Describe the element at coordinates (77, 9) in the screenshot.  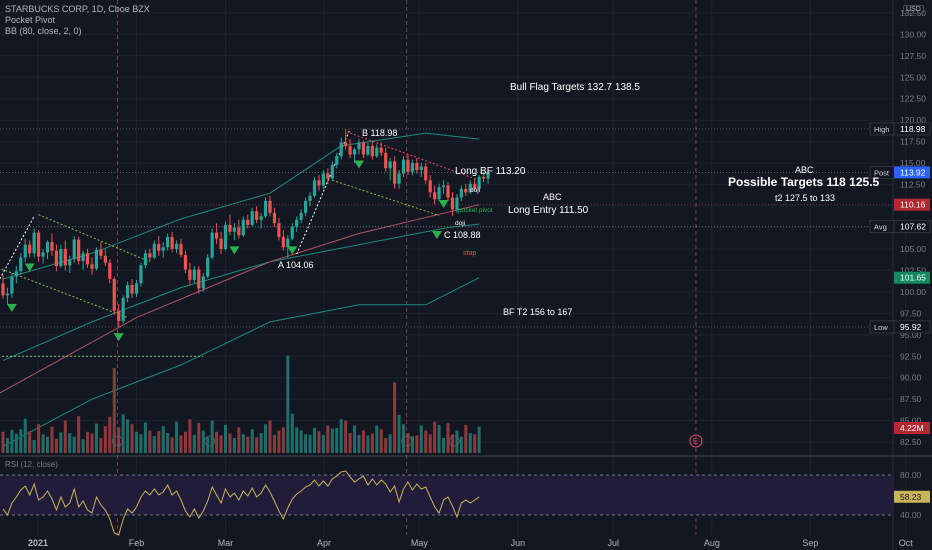
I see `symbol-title: STARBUCKS CORP, 1D, Cboe BZX` at that location.